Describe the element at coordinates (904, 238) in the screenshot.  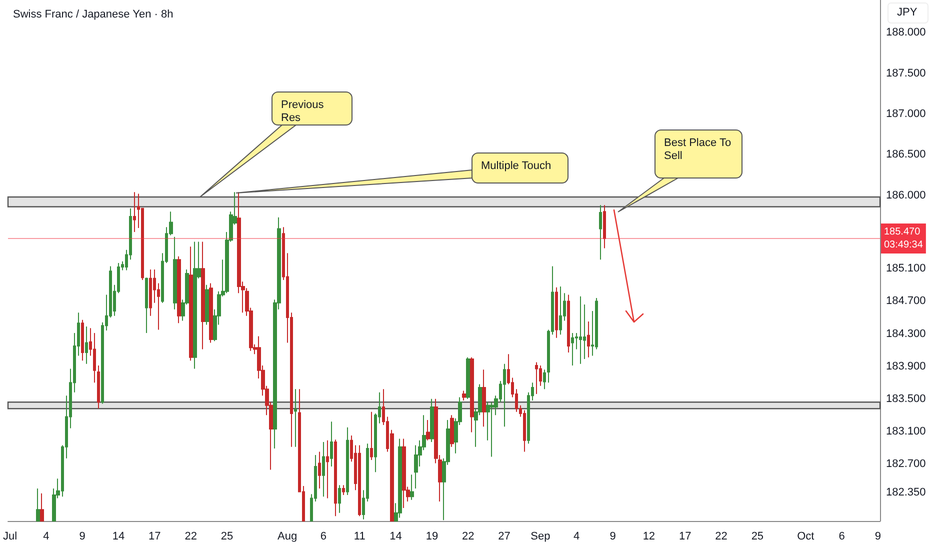
I see `ref-line-label: 185.470 03:49:34` at that location.